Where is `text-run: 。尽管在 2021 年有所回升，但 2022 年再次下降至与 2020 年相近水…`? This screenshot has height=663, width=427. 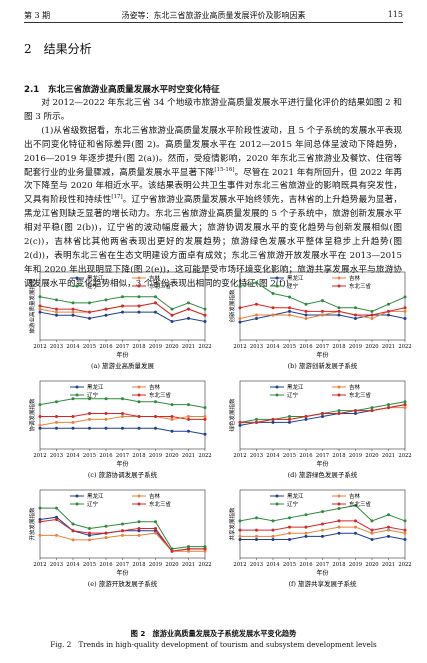
text-run: 。尽管在 2021 年有所回升，但 2022 年再次下降至与 2020 年相近水… is located at coordinates (213, 186).